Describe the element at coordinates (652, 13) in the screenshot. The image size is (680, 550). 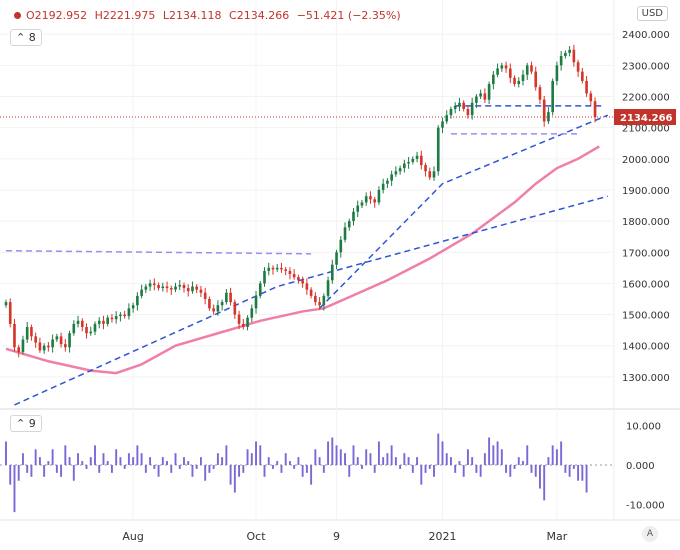
I see `currency-button: USD` at that location.